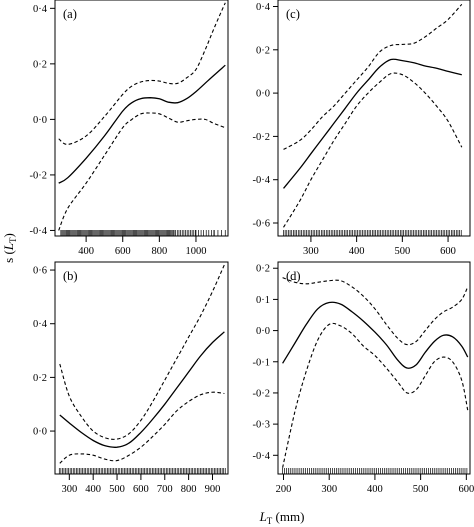 This screenshot has height=527, width=474. What do you see at coordinates (40, 378) in the screenshot?
I see `y-tick-label-b-1: 0·2` at bounding box center [40, 378].